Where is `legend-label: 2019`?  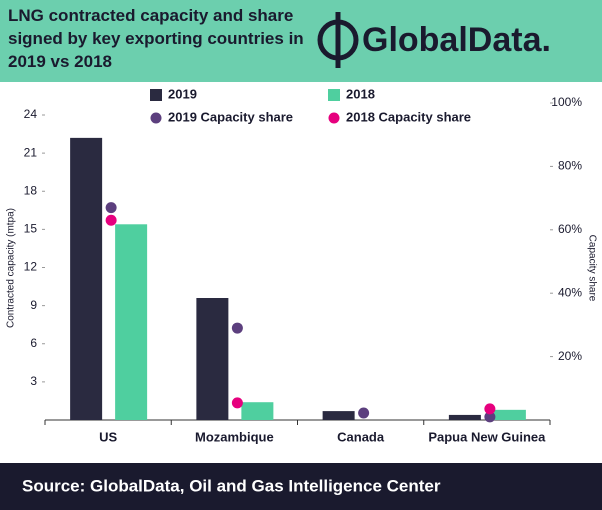
legend-label: 2019 is located at coordinates (182, 93).